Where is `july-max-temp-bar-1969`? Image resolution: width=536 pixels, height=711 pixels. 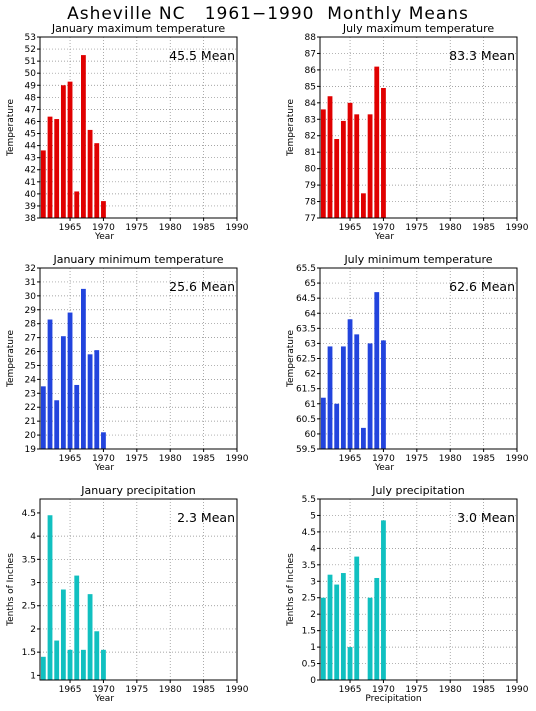 july-max-temp-bar-1969 is located at coordinates (377, 142).